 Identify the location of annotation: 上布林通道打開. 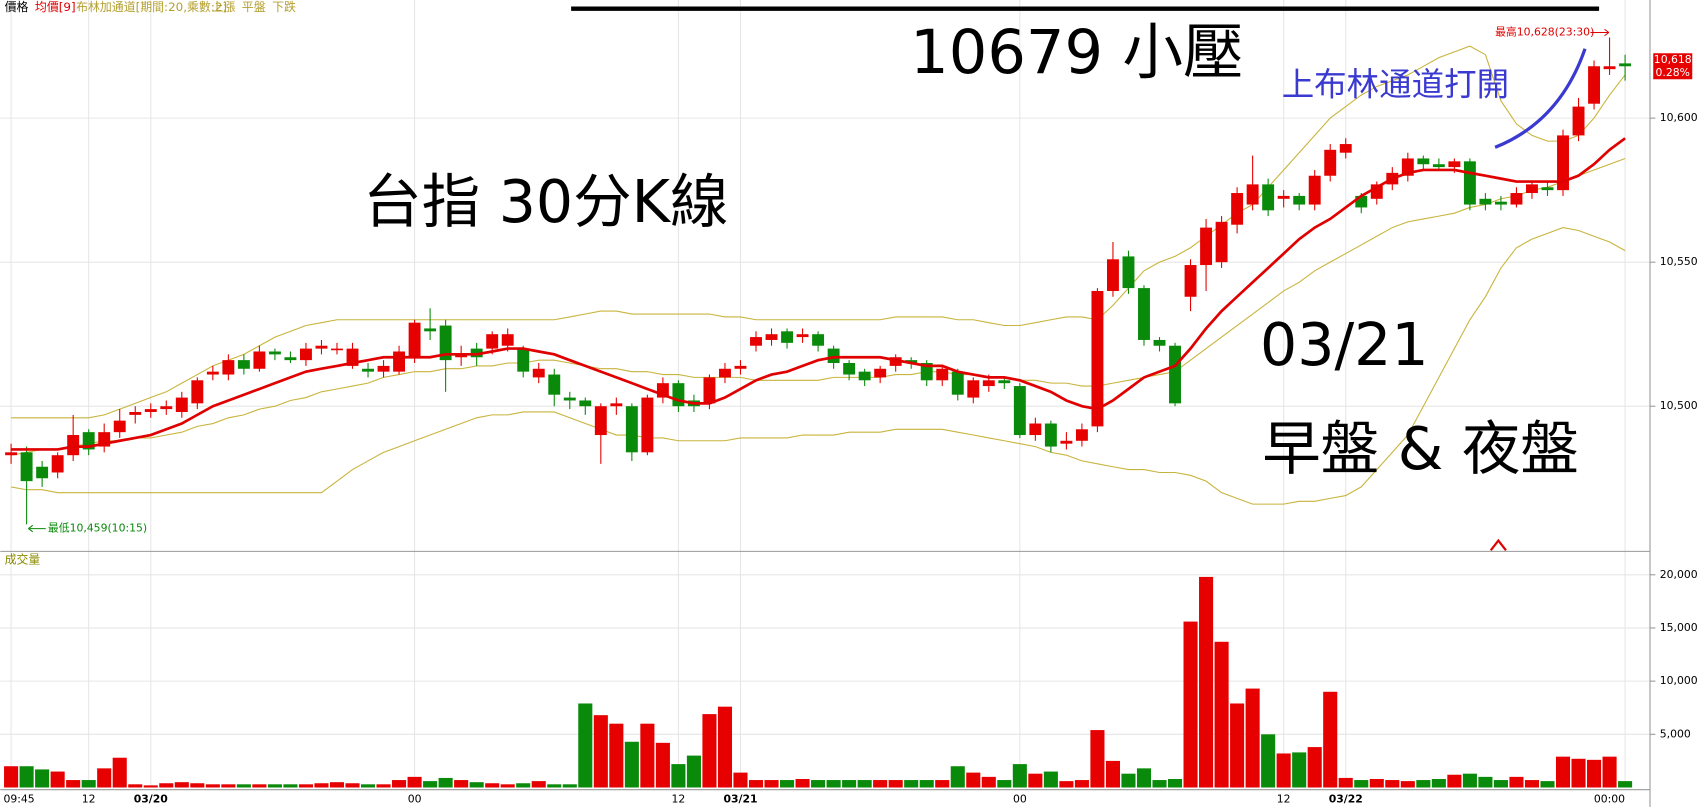
(1395, 85).